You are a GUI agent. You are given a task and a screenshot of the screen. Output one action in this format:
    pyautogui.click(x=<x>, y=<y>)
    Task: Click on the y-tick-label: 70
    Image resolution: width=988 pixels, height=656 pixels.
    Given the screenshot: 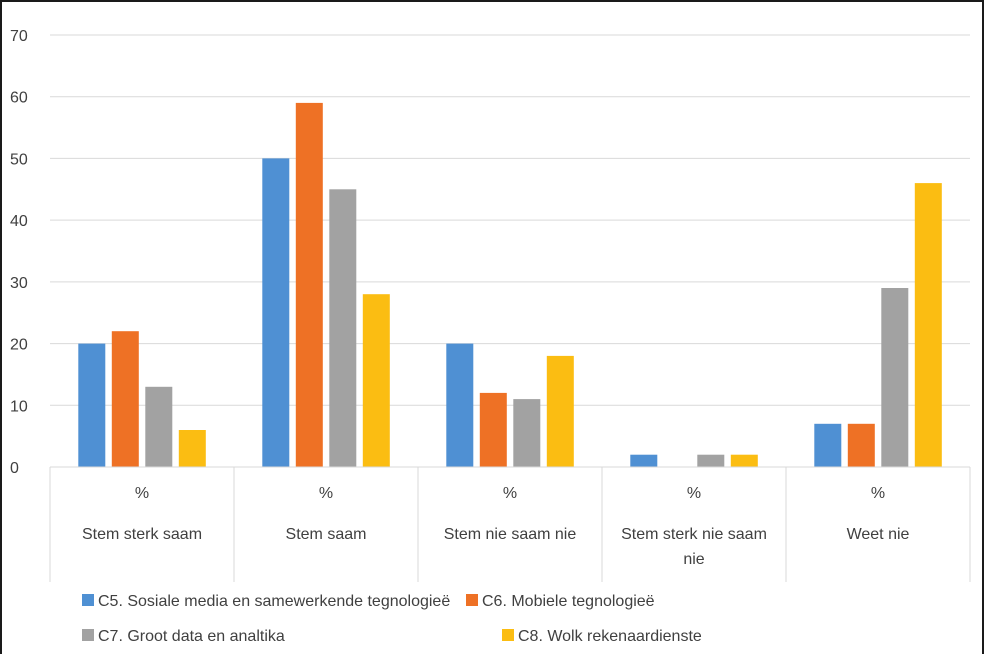 What is the action you would take?
    pyautogui.click(x=19, y=36)
    